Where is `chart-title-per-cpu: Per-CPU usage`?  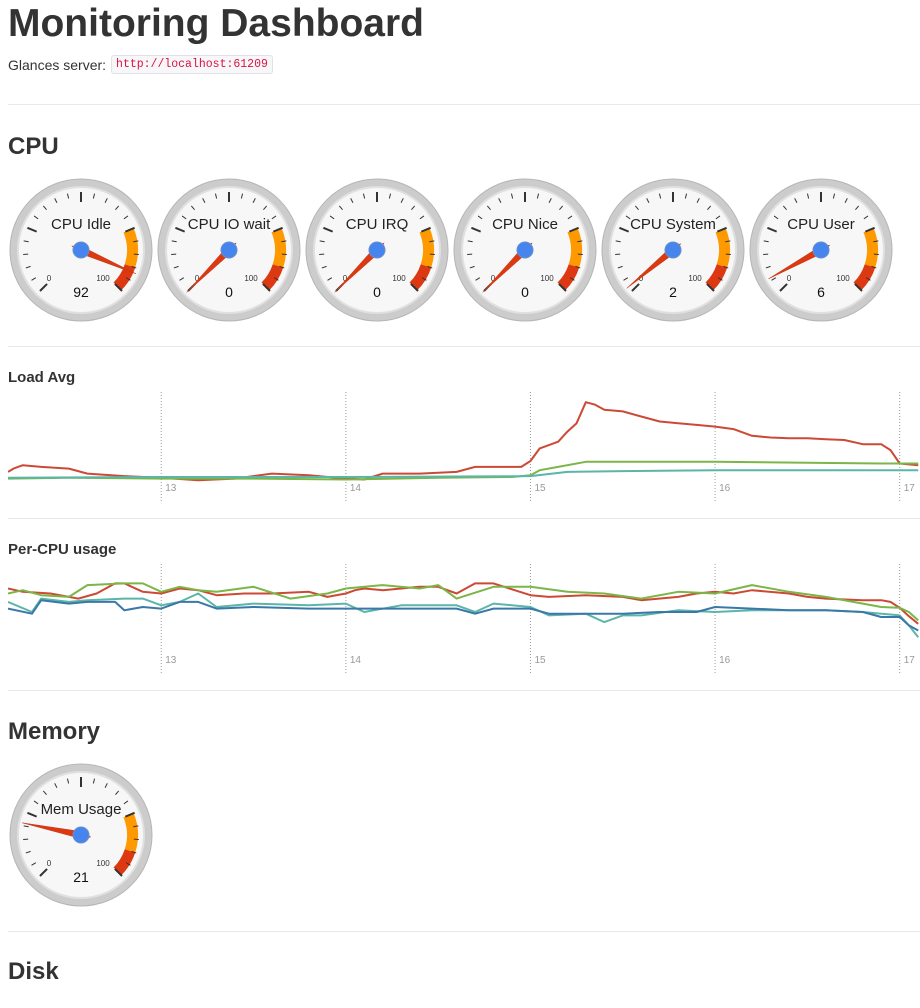 chart-title-per-cpu: Per-CPU usage is located at coordinates (62, 549).